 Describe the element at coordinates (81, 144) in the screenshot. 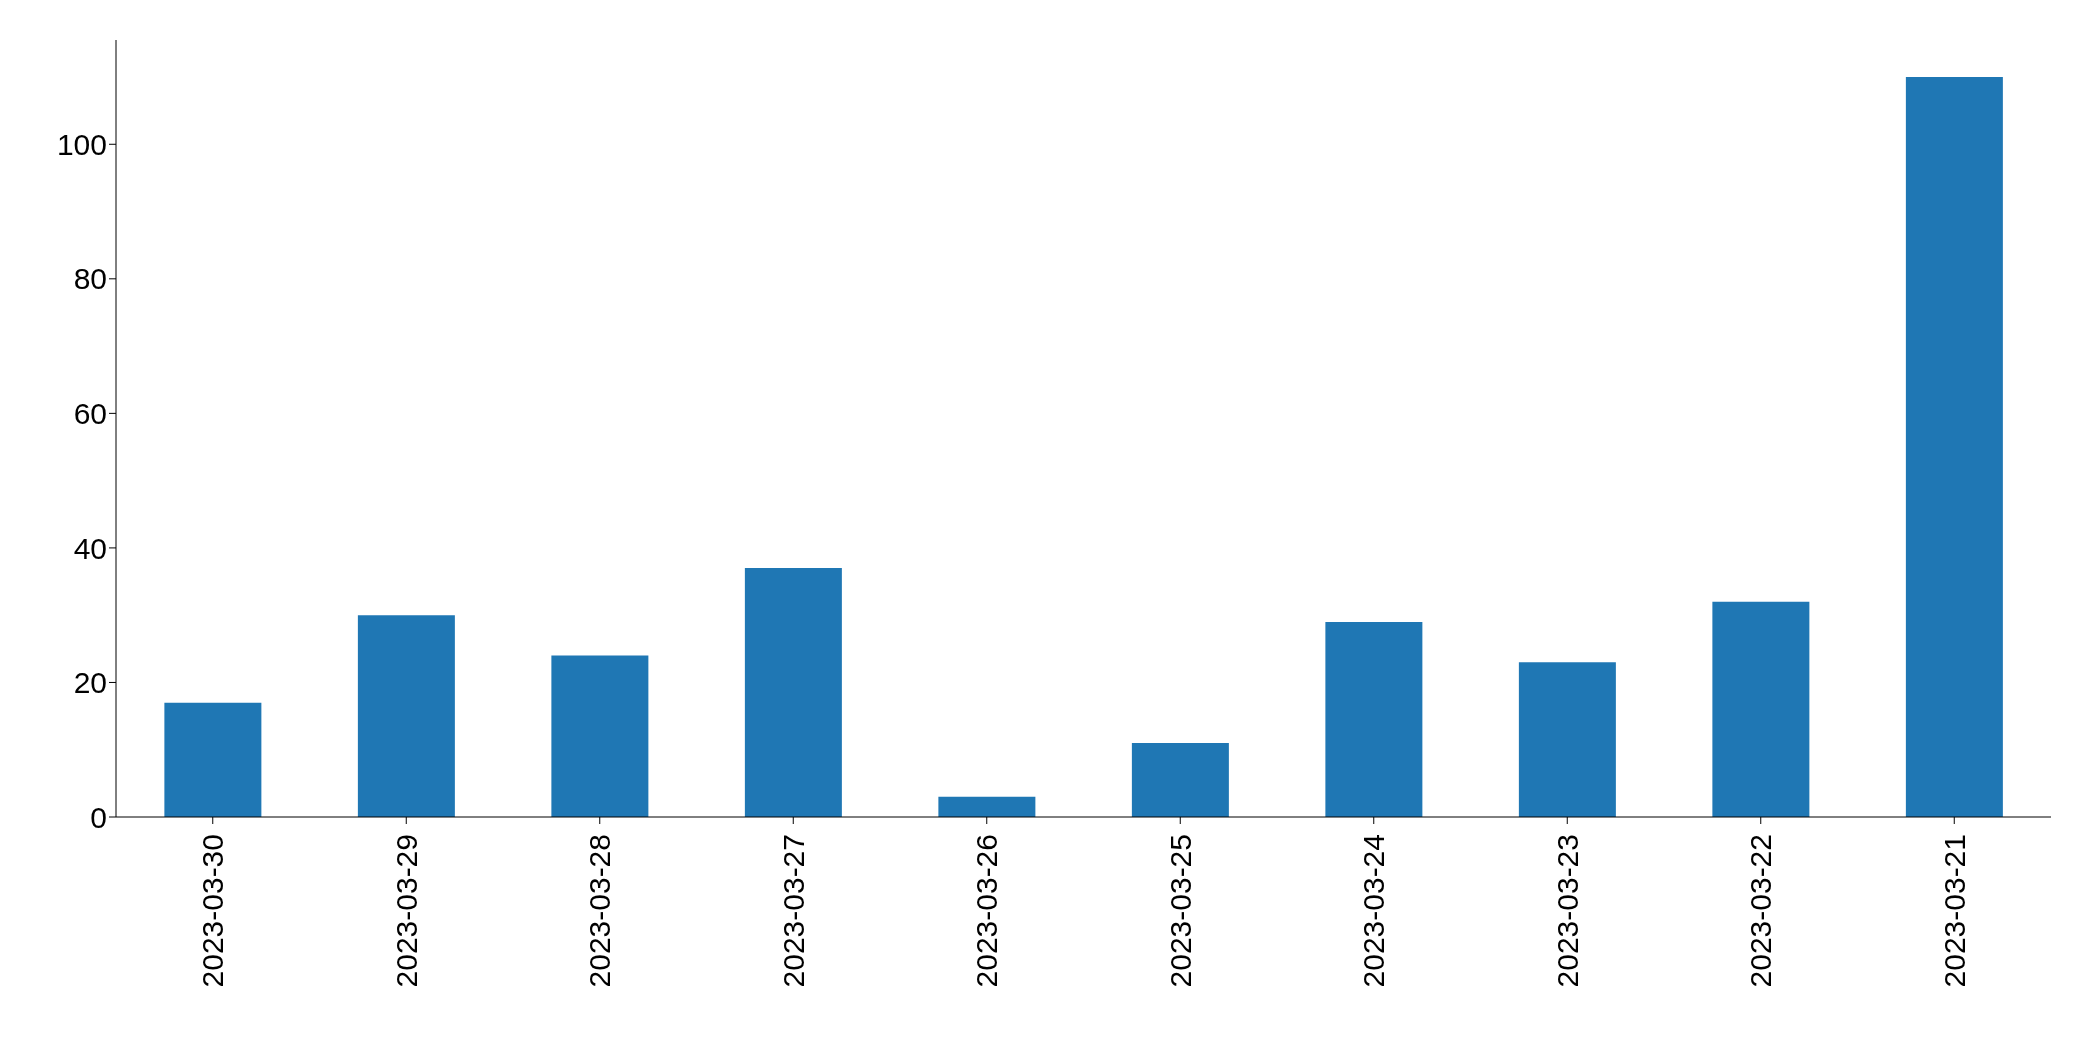

I see `y-tick-label: 100` at that location.